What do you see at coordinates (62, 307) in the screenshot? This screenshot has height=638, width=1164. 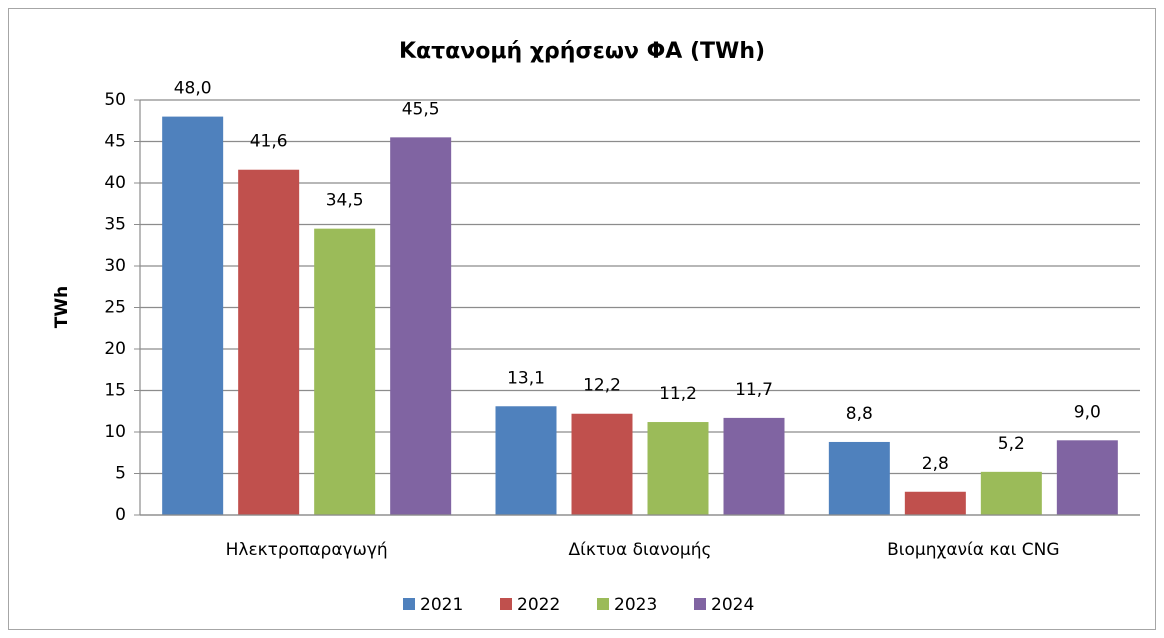 I see `y-axis-title: TWh` at bounding box center [62, 307].